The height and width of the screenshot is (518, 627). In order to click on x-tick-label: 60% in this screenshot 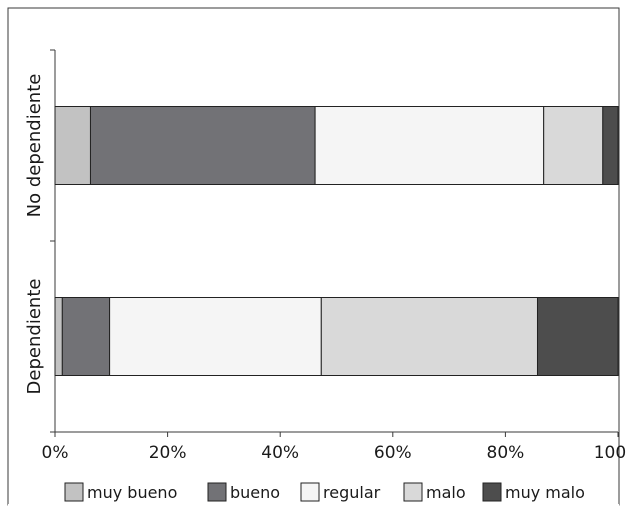, I will do `click(393, 453)`.